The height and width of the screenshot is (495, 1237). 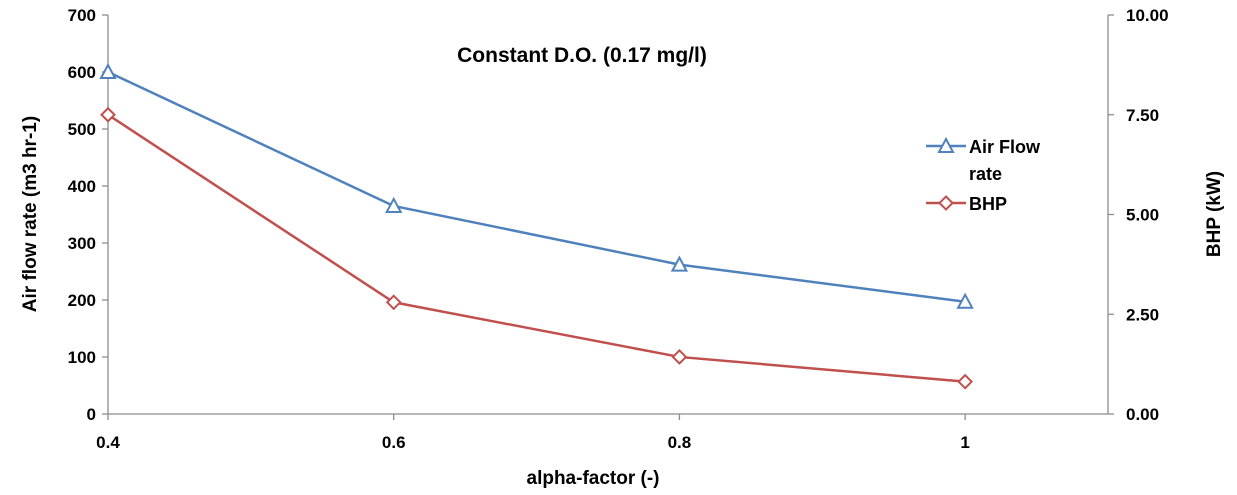 What do you see at coordinates (82, 129) in the screenshot?
I see `y-tick-label: 500` at bounding box center [82, 129].